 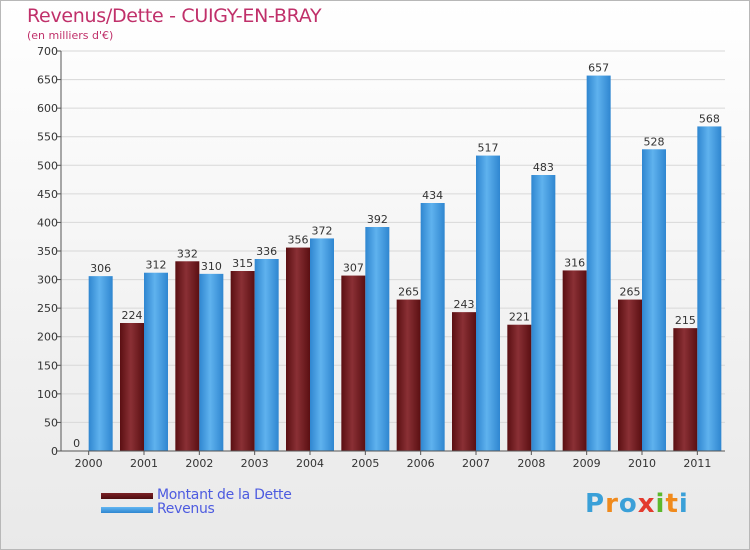 I want to click on x-tick-label: 2000, so click(x=89, y=463).